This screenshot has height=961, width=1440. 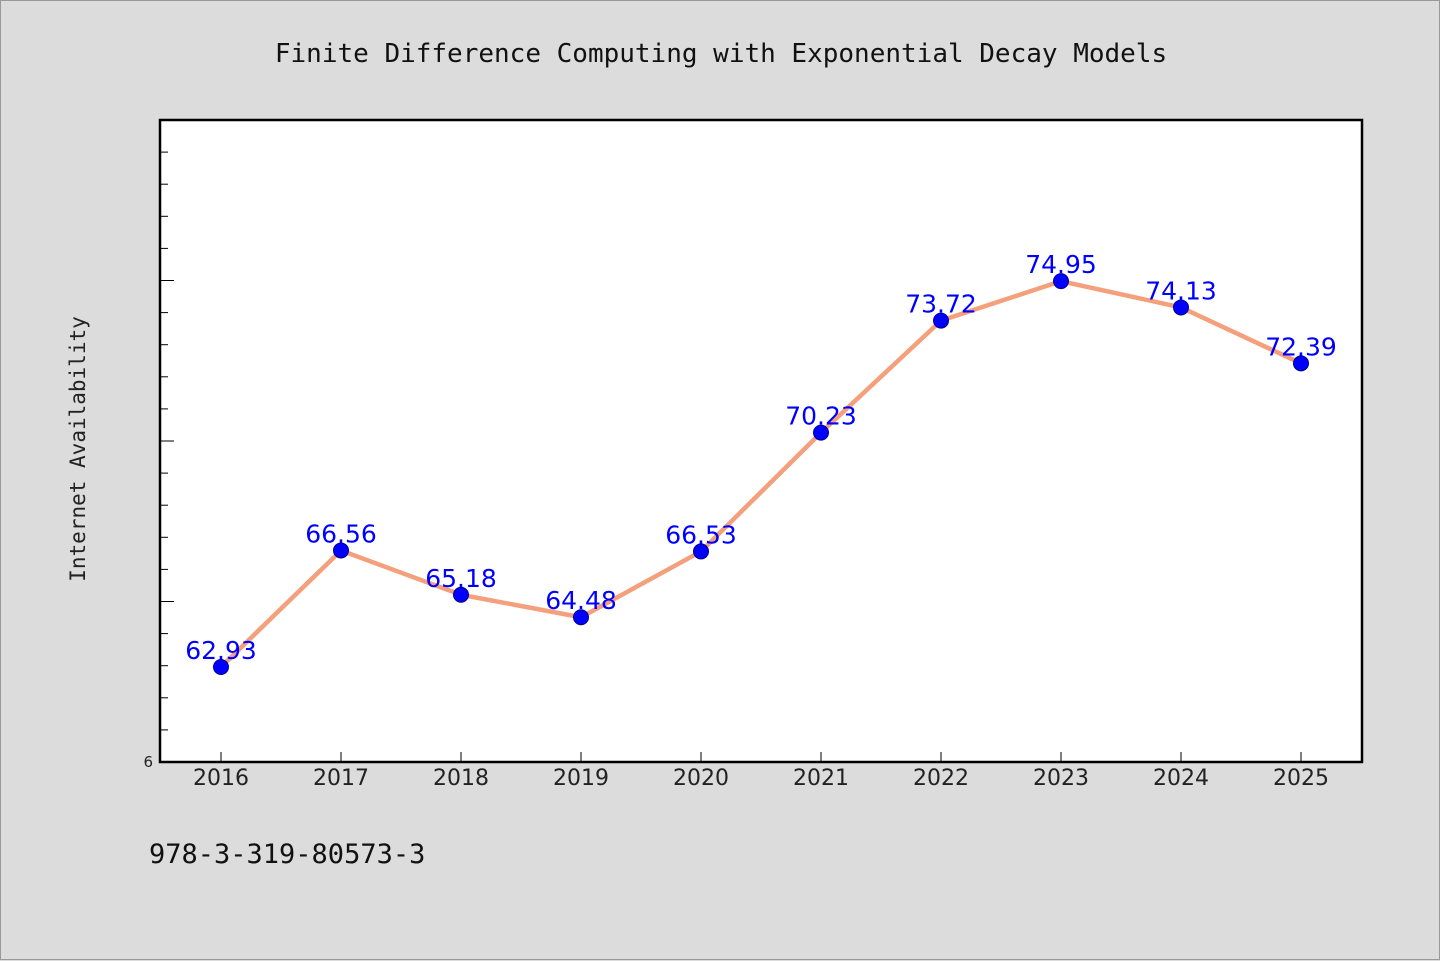 What do you see at coordinates (581, 778) in the screenshot?
I see `x-tick-label: 2019` at bounding box center [581, 778].